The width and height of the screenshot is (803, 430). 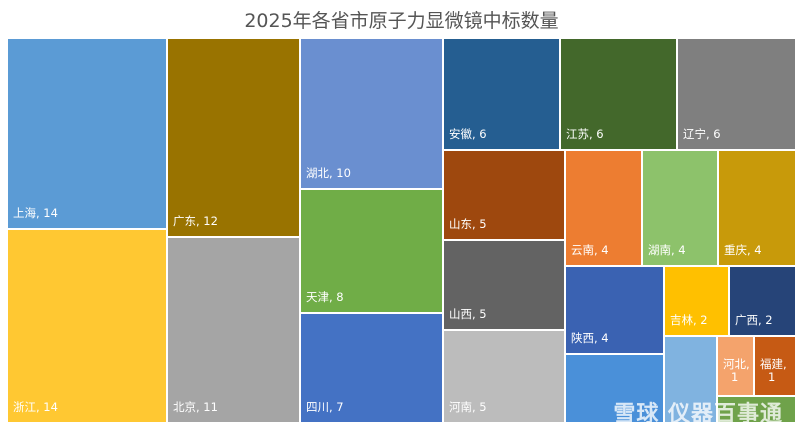 What do you see at coordinates (328, 173) in the screenshot?
I see `treemap-cell-4-label: 湖北, 10` at bounding box center [328, 173].